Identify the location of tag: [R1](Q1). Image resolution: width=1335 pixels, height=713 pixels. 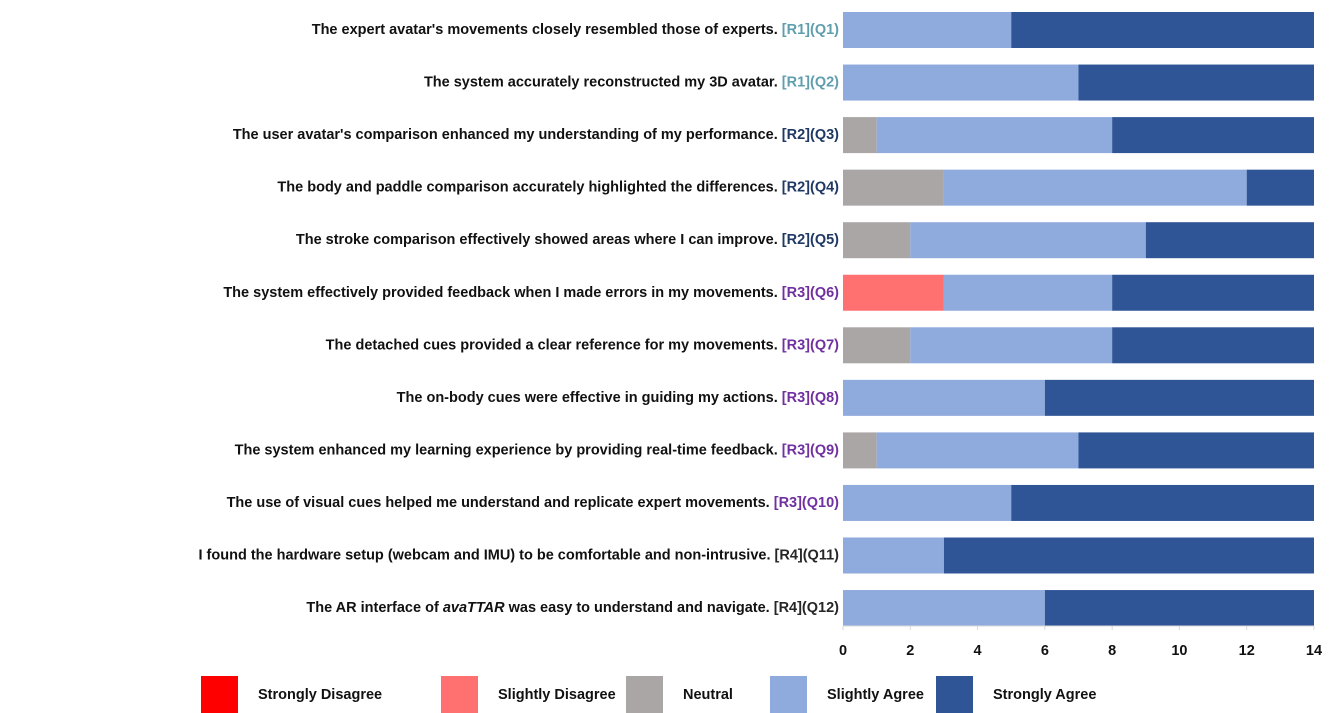
(810, 30).